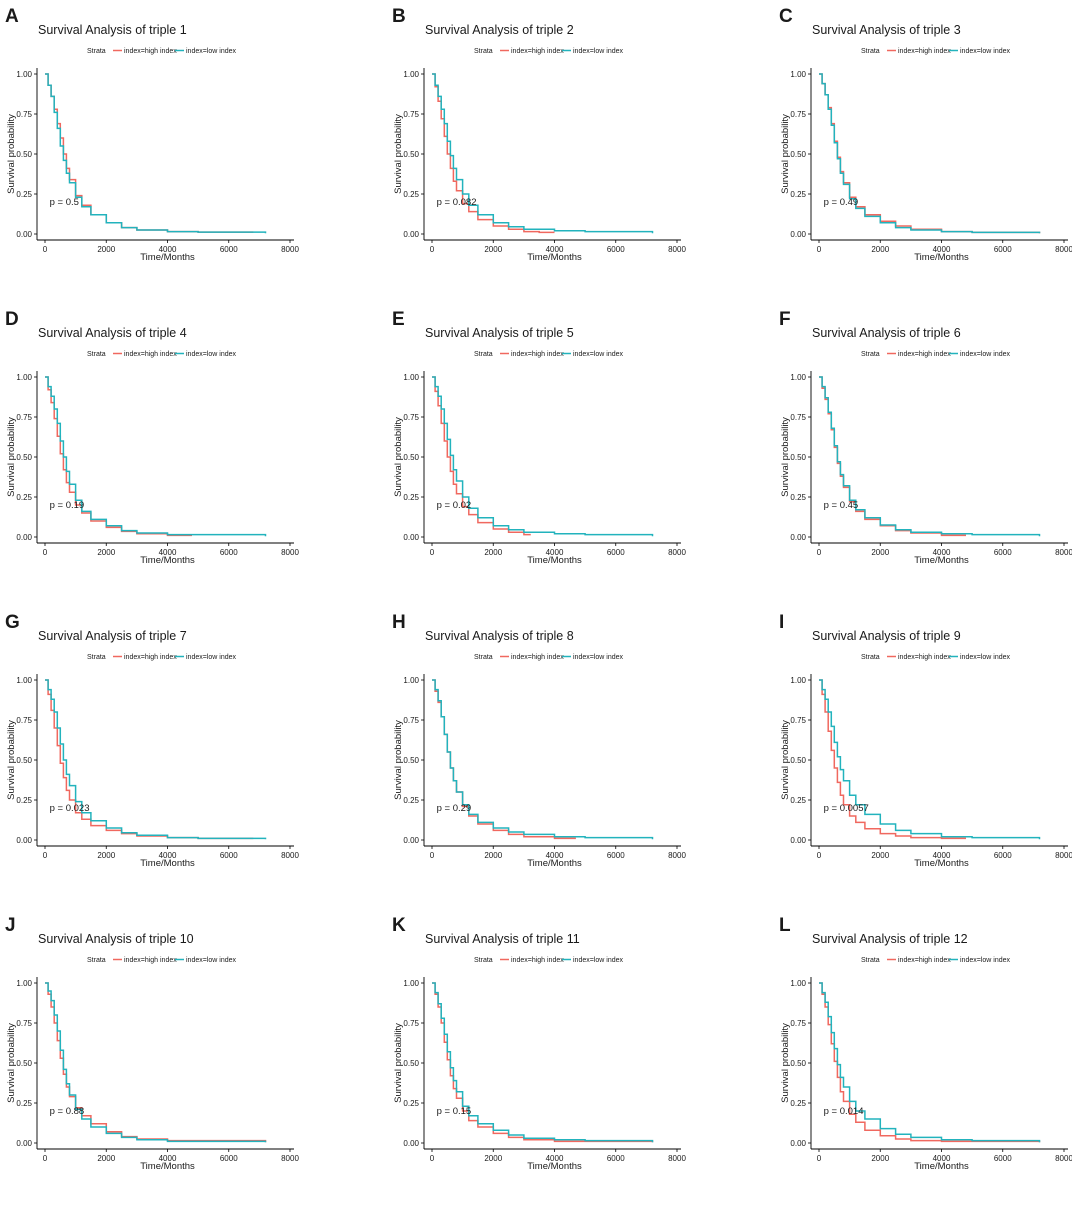 The image size is (1072, 1214). I want to click on chart-title: Survival Analysis of triple 6, so click(886, 333).